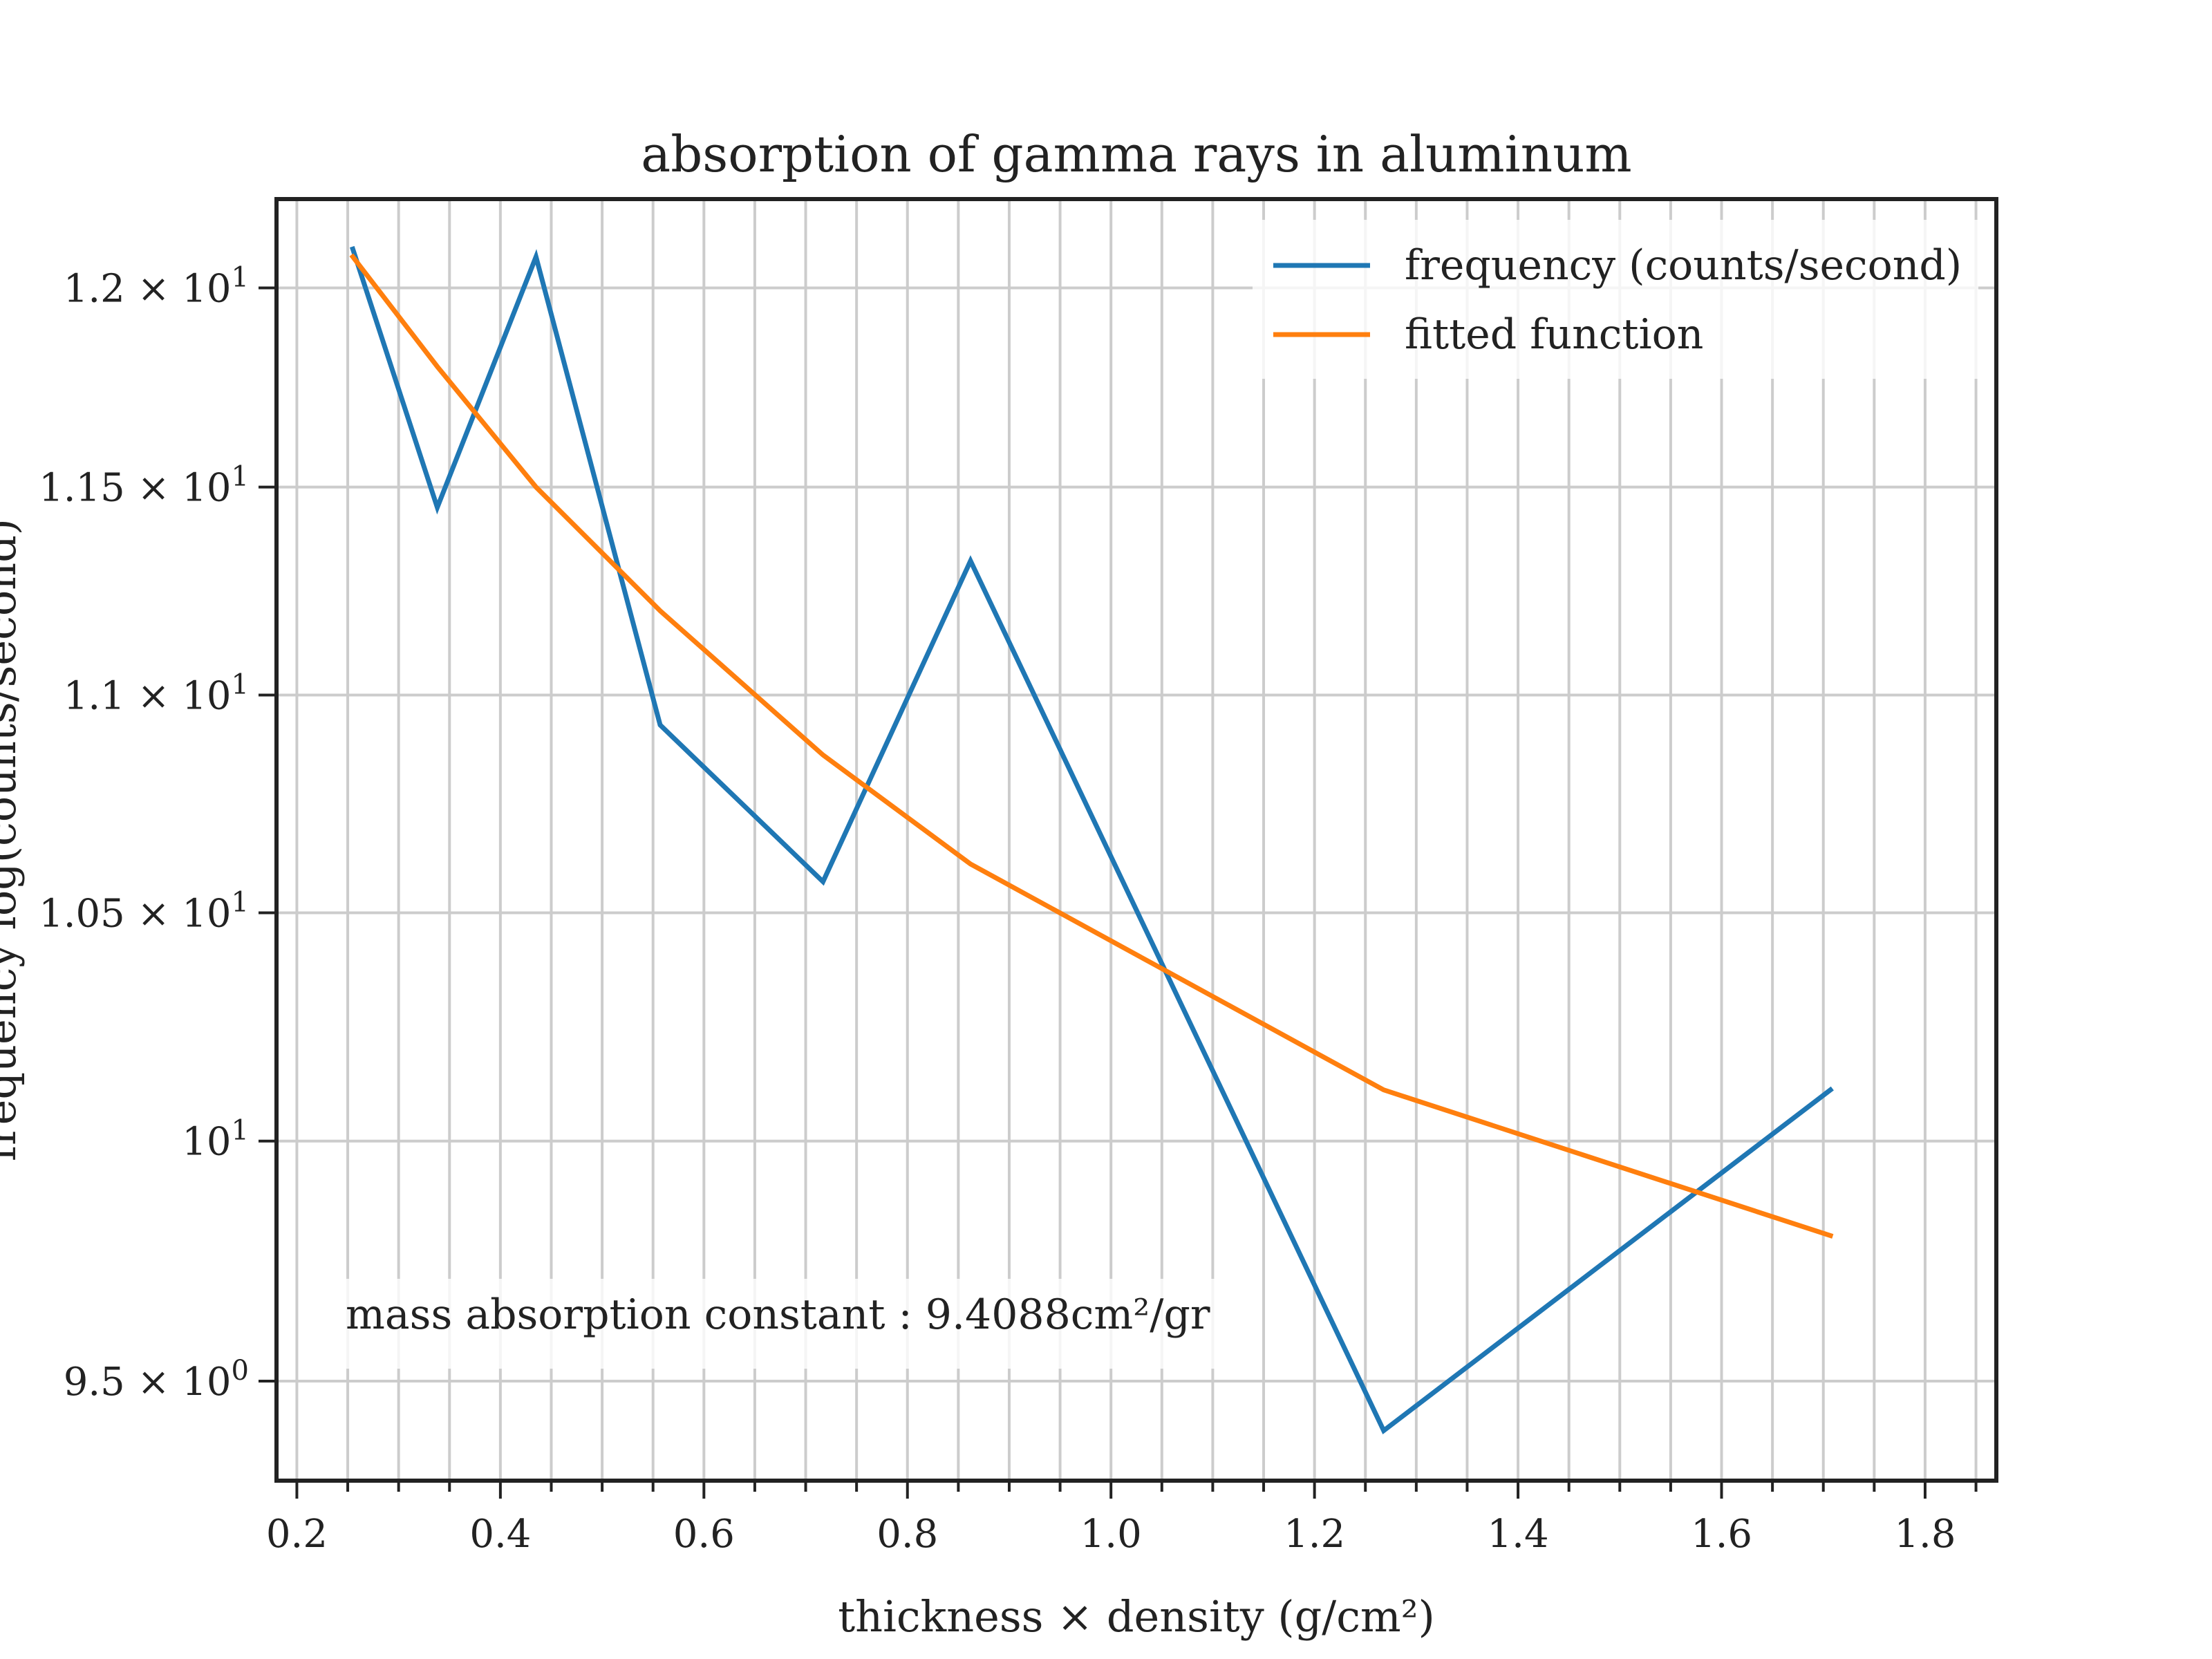  What do you see at coordinates (156, 1380) in the screenshot?
I see `y-tick-label: 9.5 × 100` at bounding box center [156, 1380].